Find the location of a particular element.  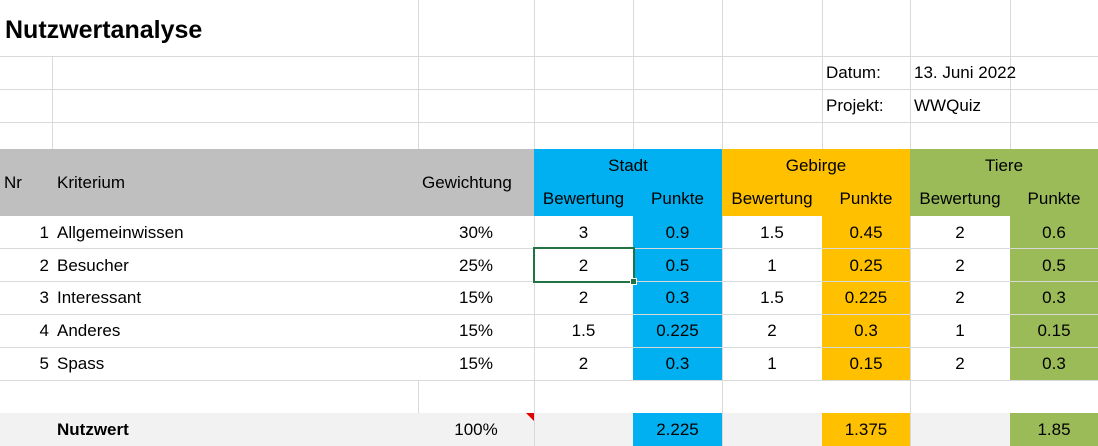

project-value: WWQuiz is located at coordinates (948, 105).